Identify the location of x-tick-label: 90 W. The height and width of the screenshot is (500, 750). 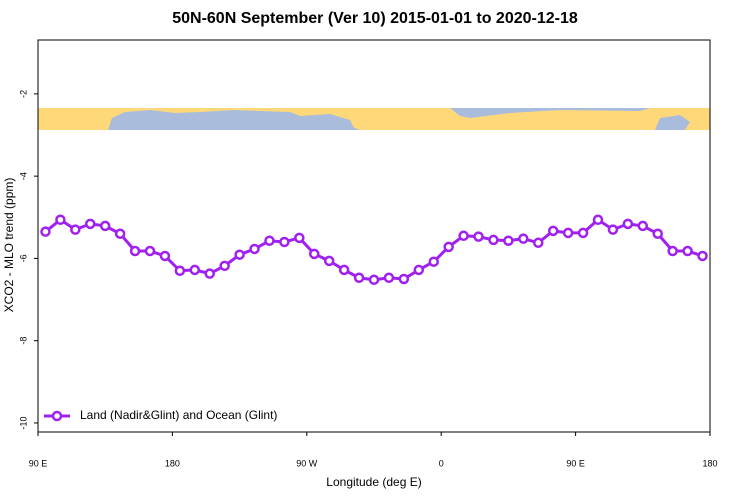
(307, 463).